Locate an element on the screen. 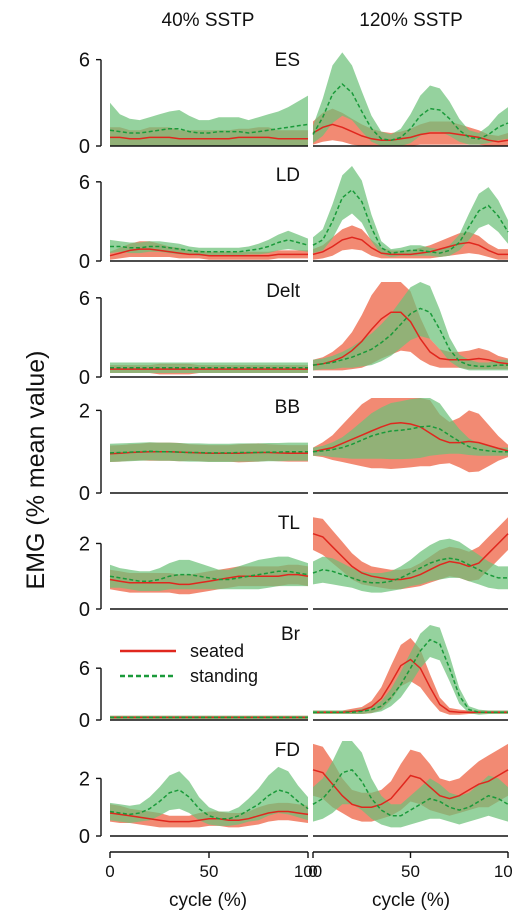 Image resolution: width=512 pixels, height=913 pixels. panel-br: 0 6 Br is located at coordinates (293, 678).